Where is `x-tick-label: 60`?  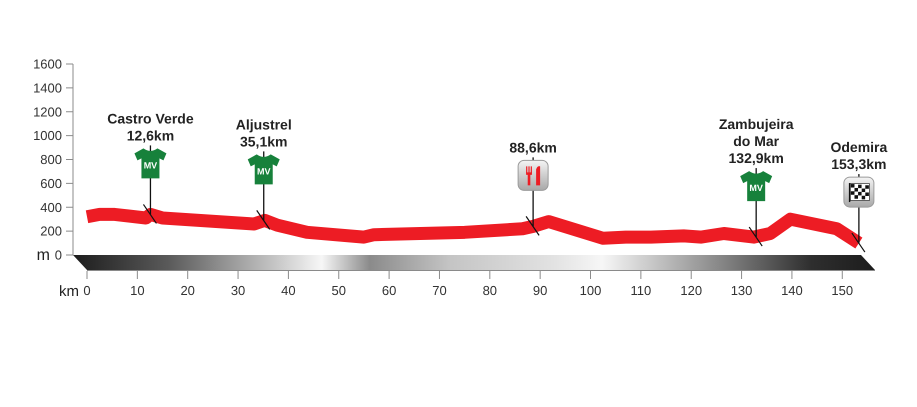
x-tick-label: 60 is located at coordinates (389, 290).